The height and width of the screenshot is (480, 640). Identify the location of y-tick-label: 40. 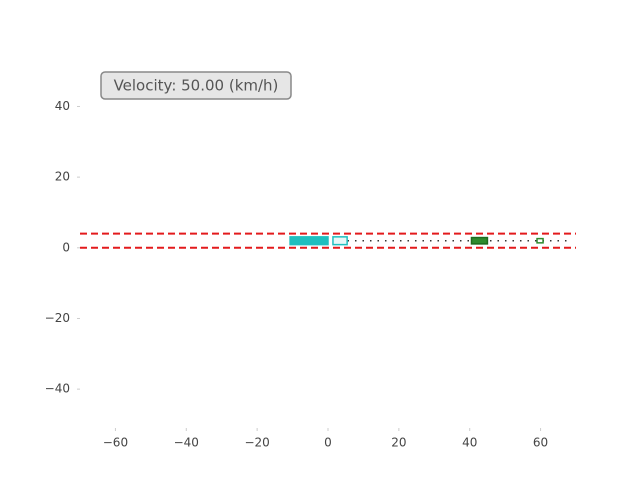
(62, 106).